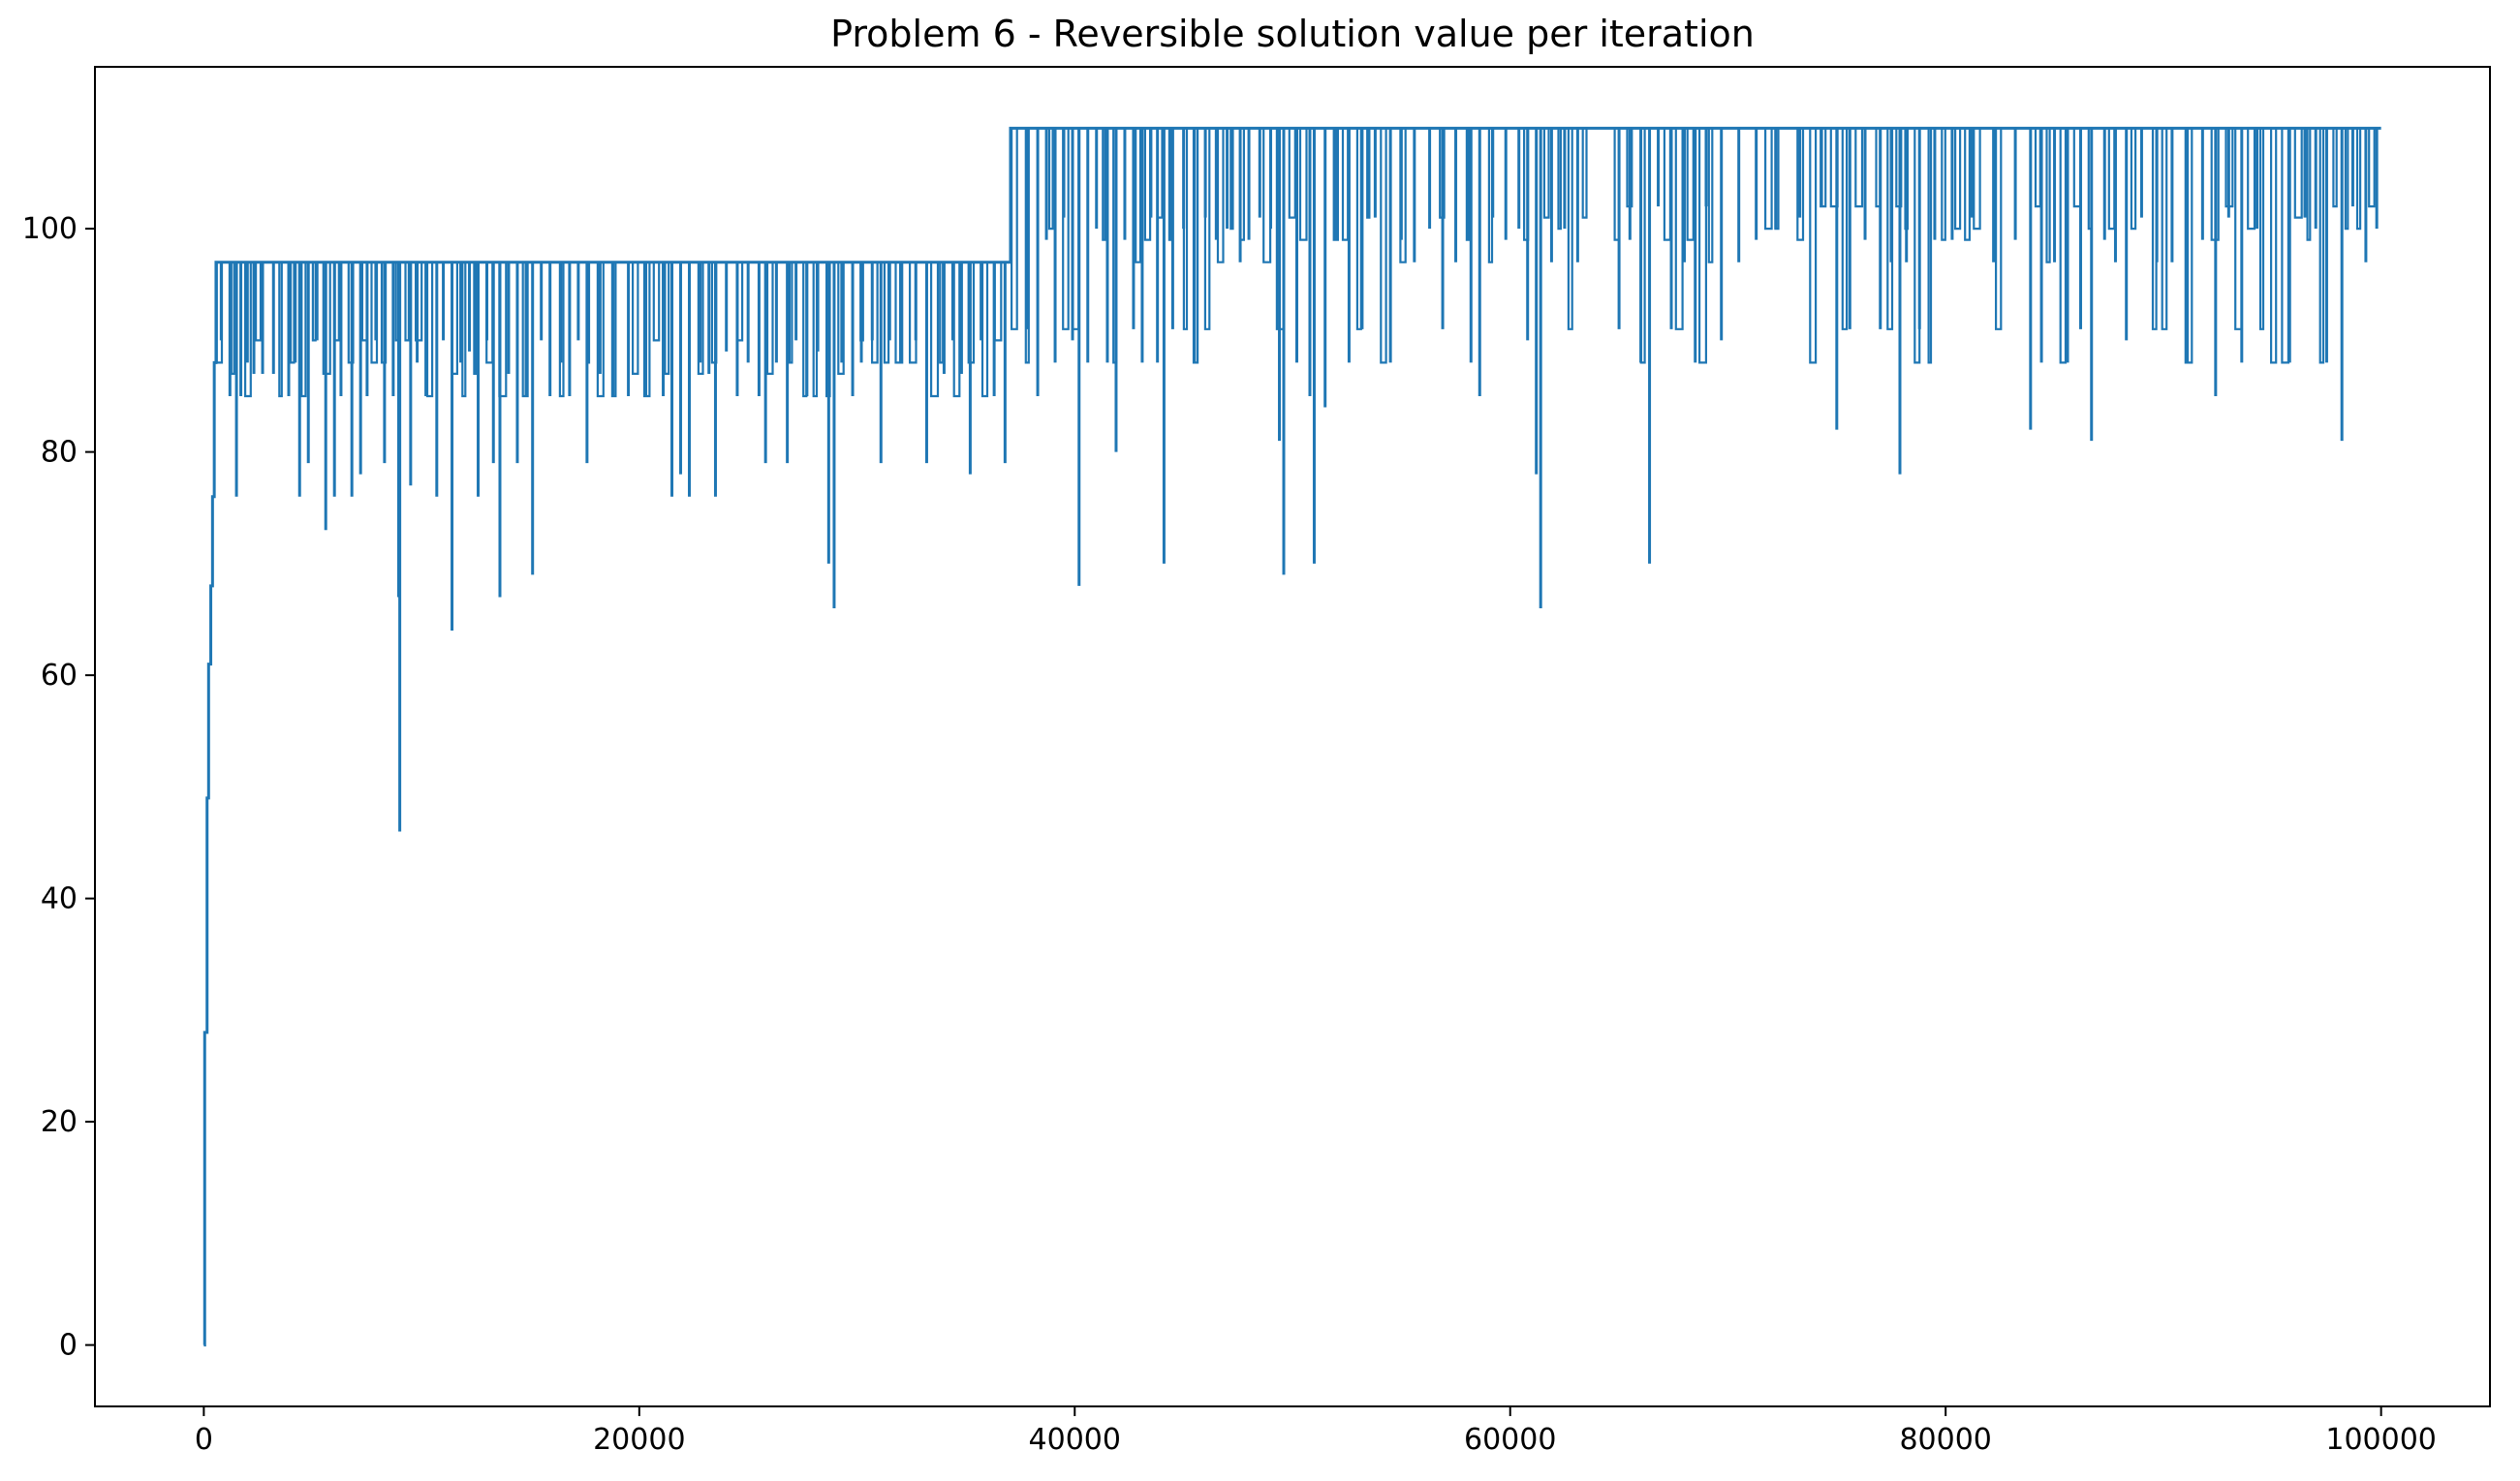 The height and width of the screenshot is (1481, 2520). What do you see at coordinates (639, 1440) in the screenshot?
I see `x-tick-label: 20000` at bounding box center [639, 1440].